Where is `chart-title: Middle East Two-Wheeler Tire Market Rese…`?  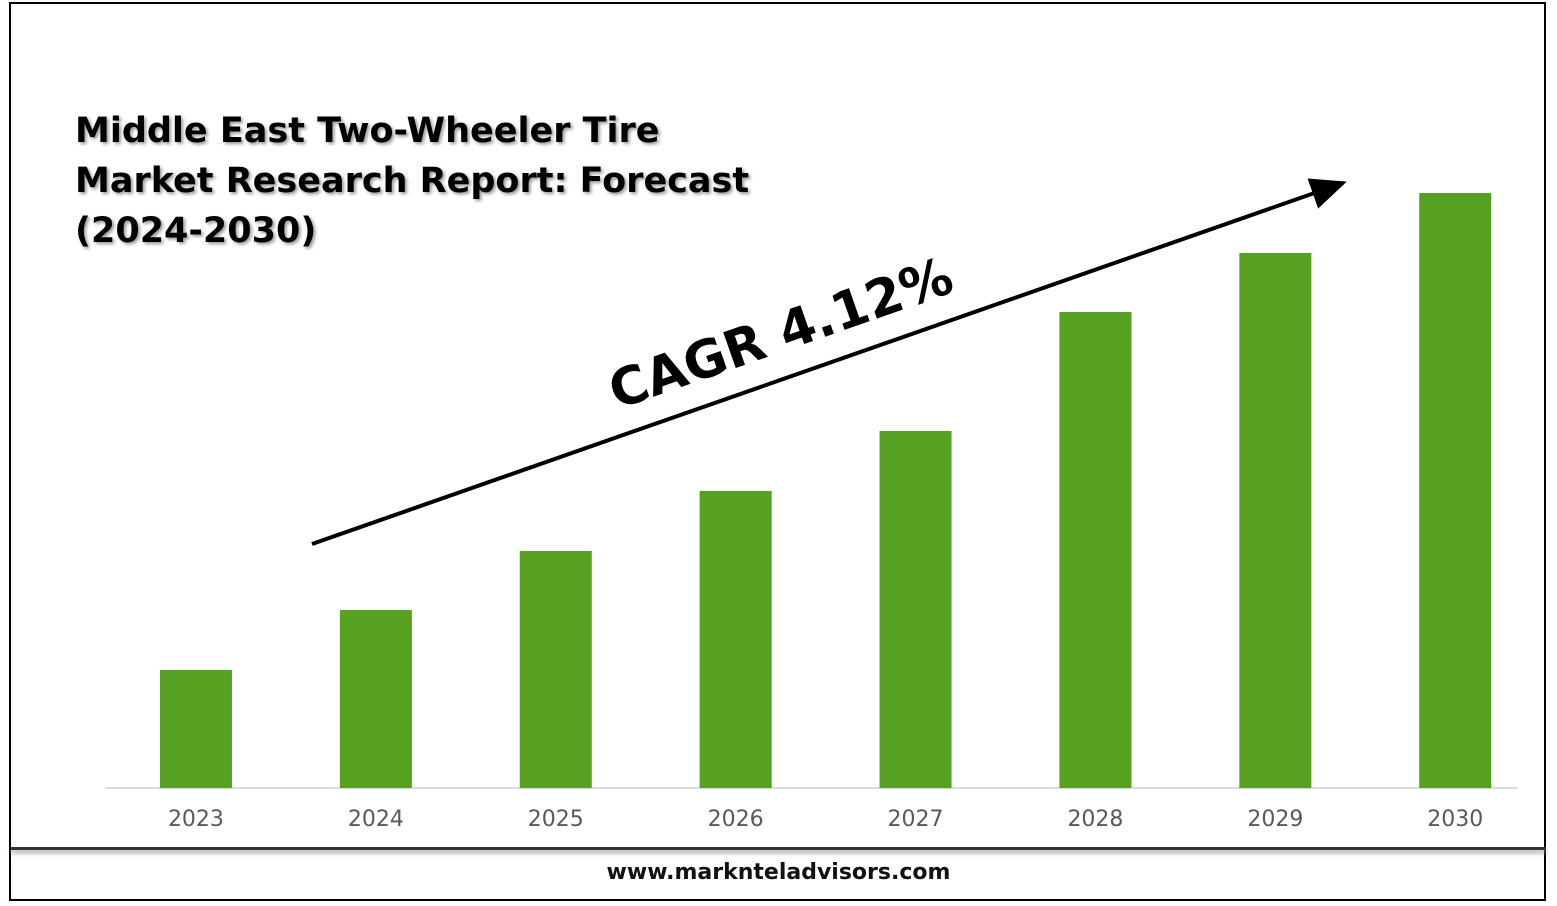 chart-title: Middle East Two-Wheeler Tire Market Rese… is located at coordinates (412, 181).